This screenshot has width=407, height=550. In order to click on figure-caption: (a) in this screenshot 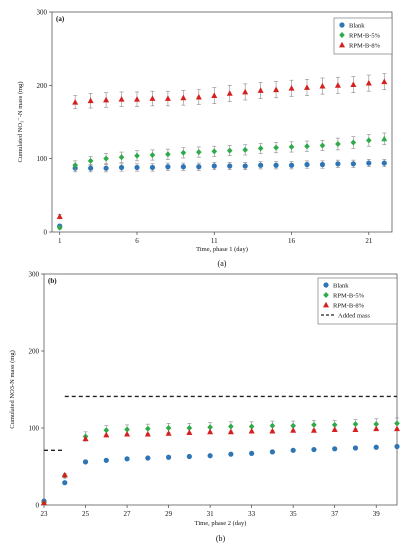, I will do `click(222, 263)`.